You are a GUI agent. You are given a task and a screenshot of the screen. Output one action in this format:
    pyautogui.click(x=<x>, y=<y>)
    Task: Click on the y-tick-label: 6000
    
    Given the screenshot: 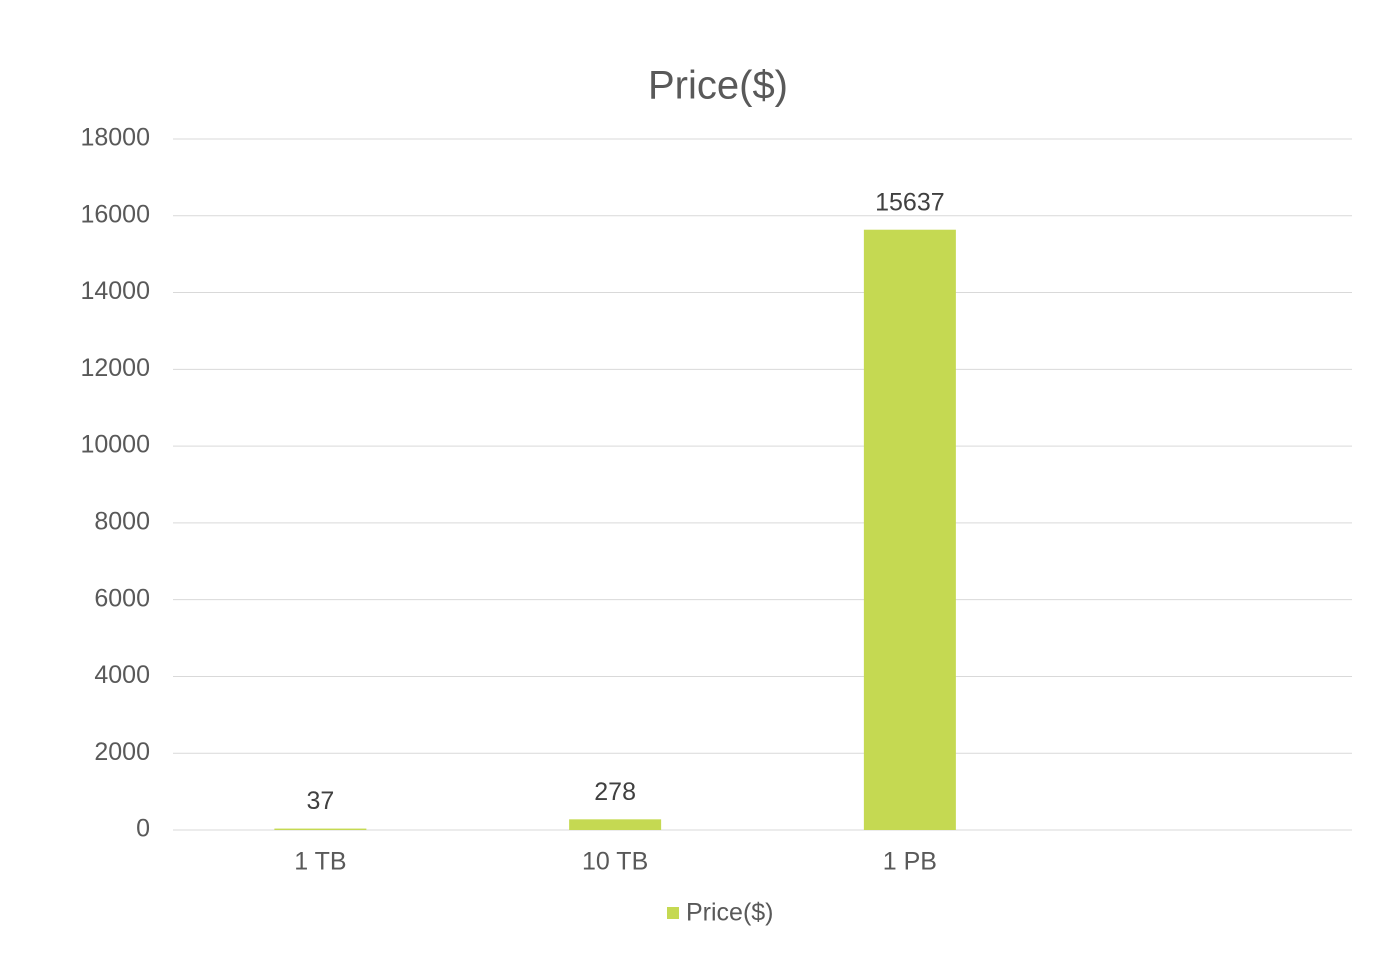 What is the action you would take?
    pyautogui.click(x=122, y=598)
    